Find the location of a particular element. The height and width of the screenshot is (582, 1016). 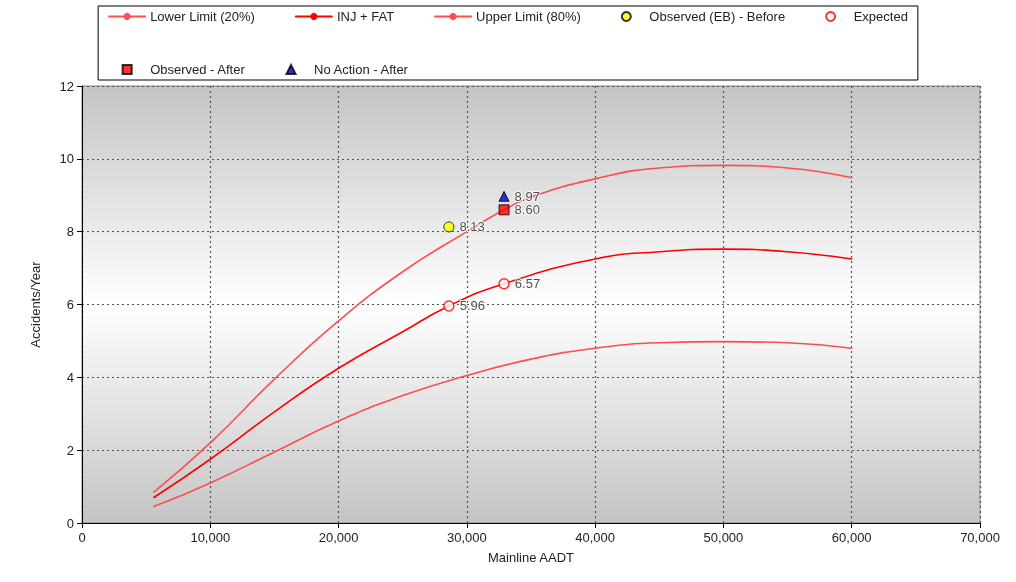

y-tick-label: 12 is located at coordinates (66, 86).